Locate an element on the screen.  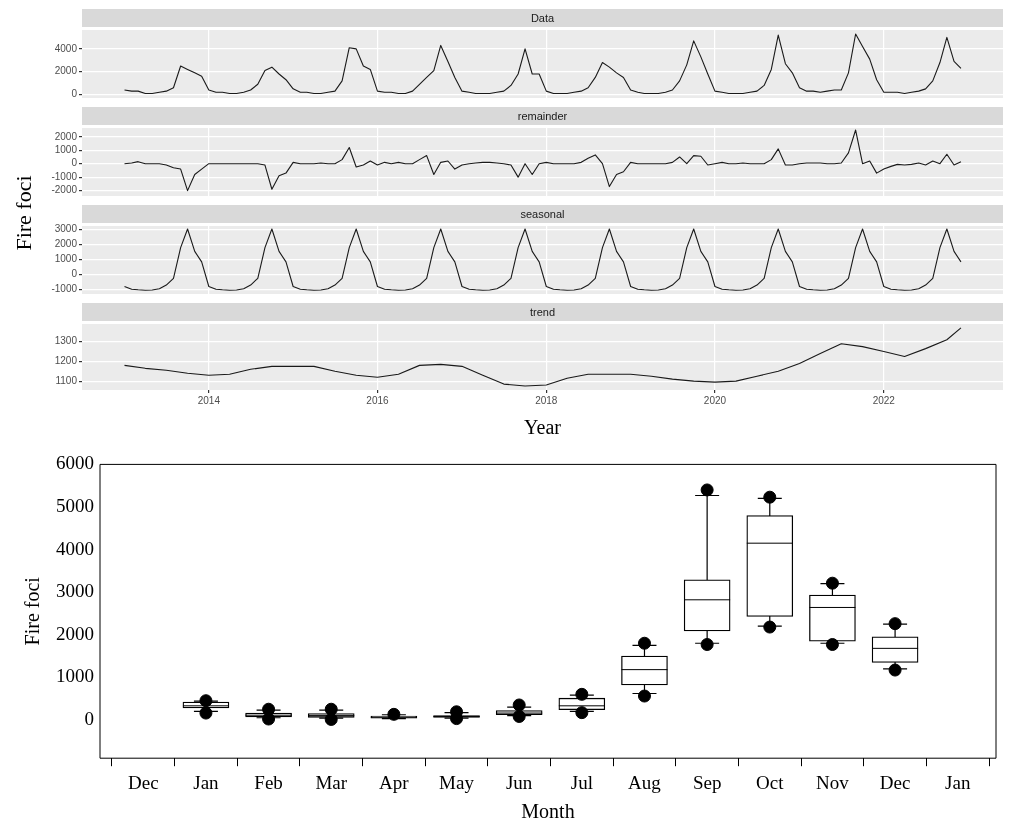
x-tick-label: 2022 is located at coordinates (884, 400).